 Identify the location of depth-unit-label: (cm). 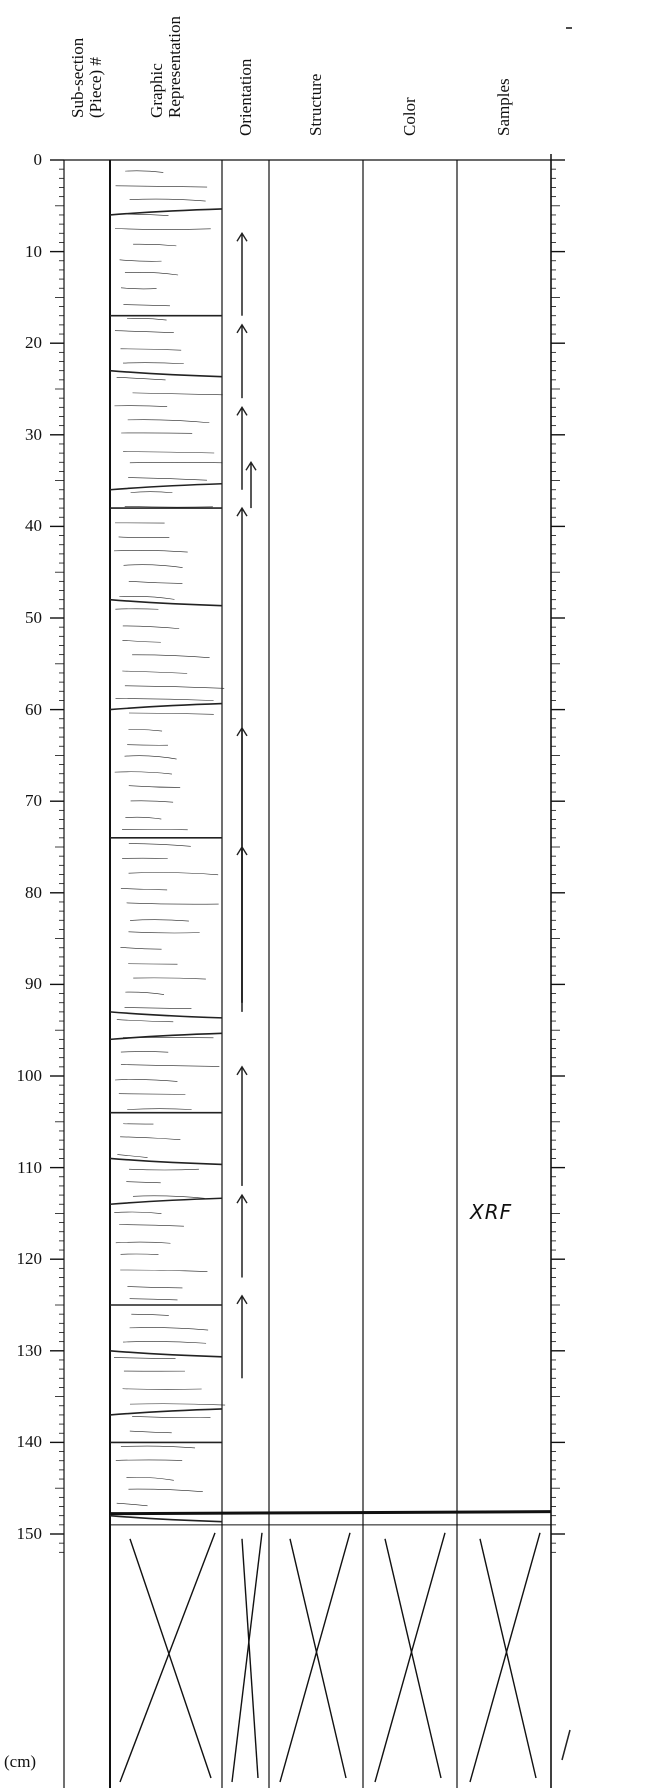
(20, 1761).